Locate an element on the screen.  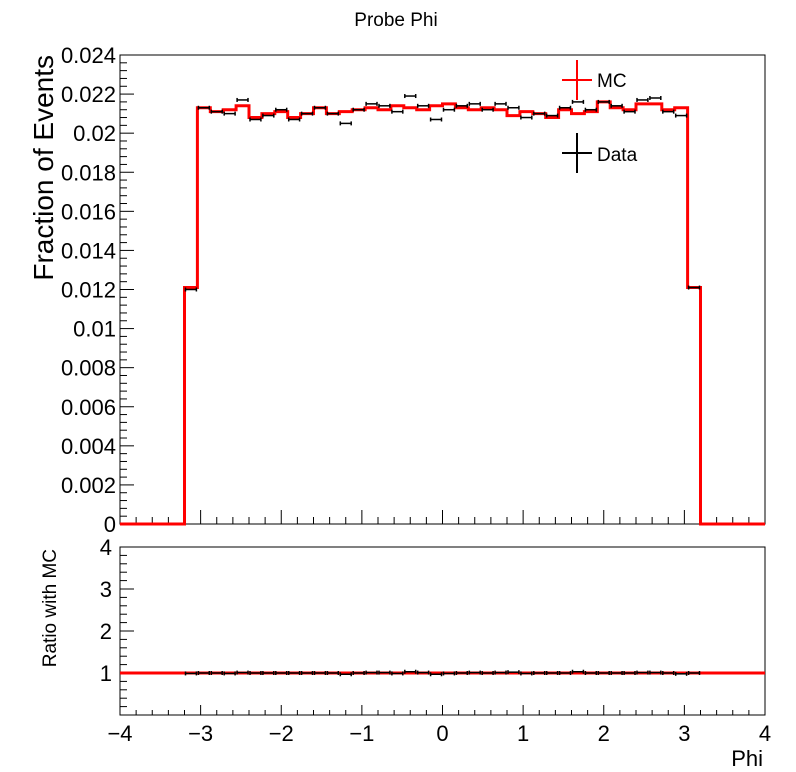
legend-label-data: Data is located at coordinates (617, 155).